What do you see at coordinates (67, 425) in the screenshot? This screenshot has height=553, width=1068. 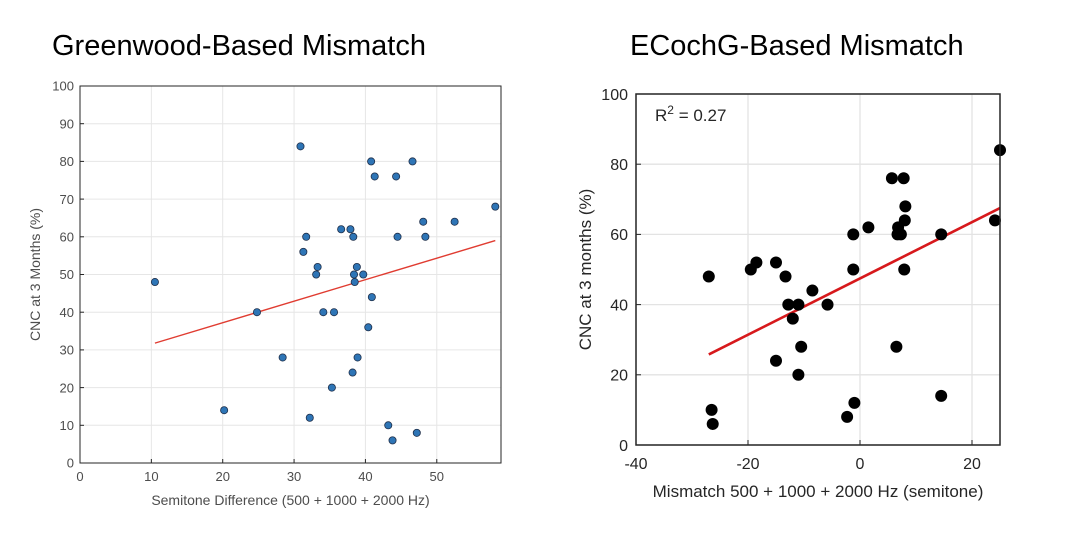 I see `left-y-tick-label: 10` at bounding box center [67, 425].